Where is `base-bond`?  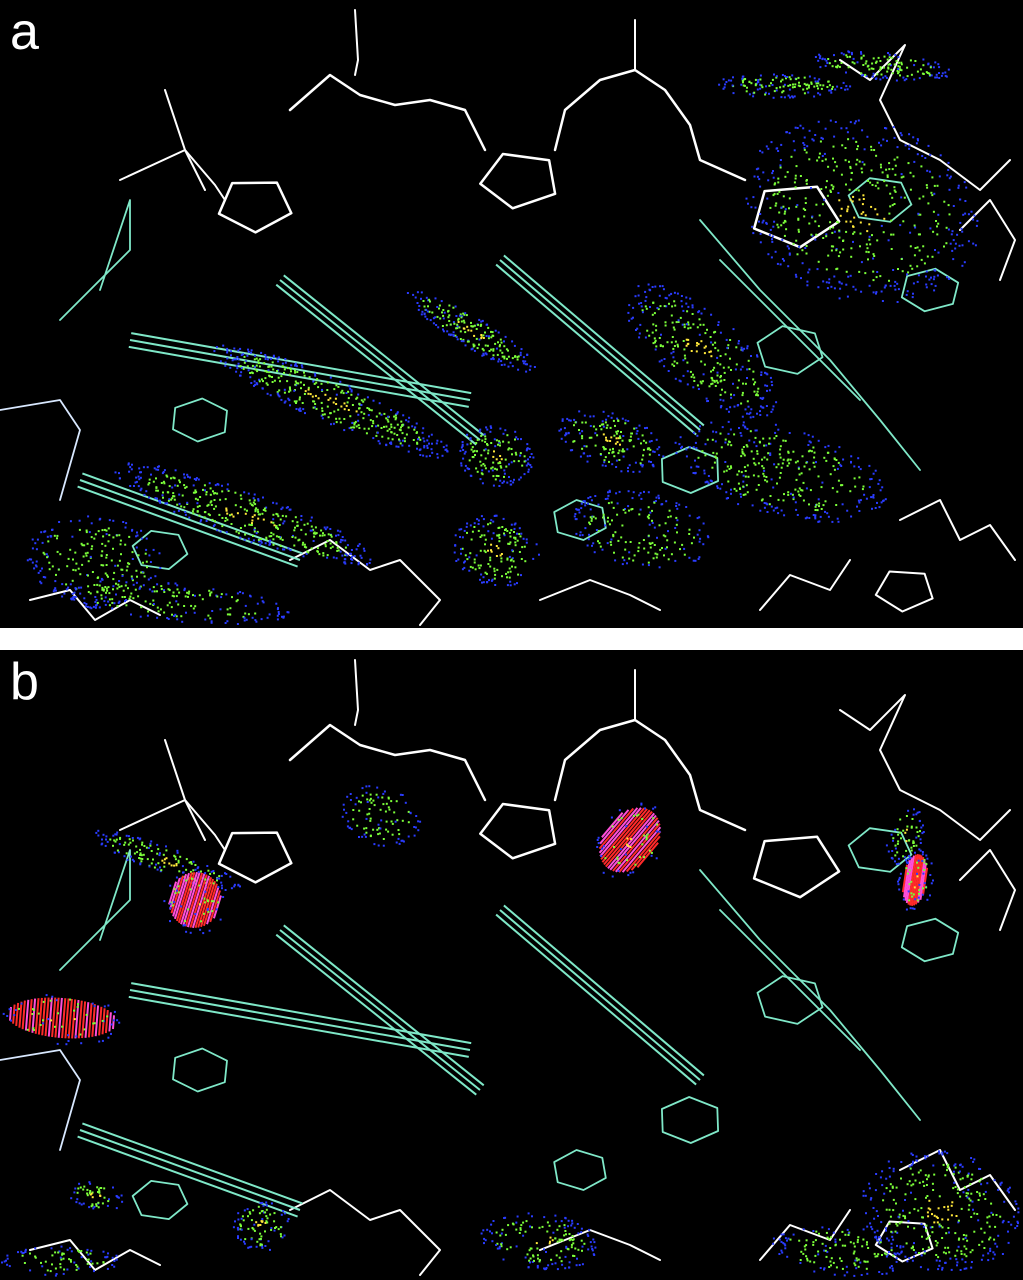
base-bond is located at coordinates (810, 345).